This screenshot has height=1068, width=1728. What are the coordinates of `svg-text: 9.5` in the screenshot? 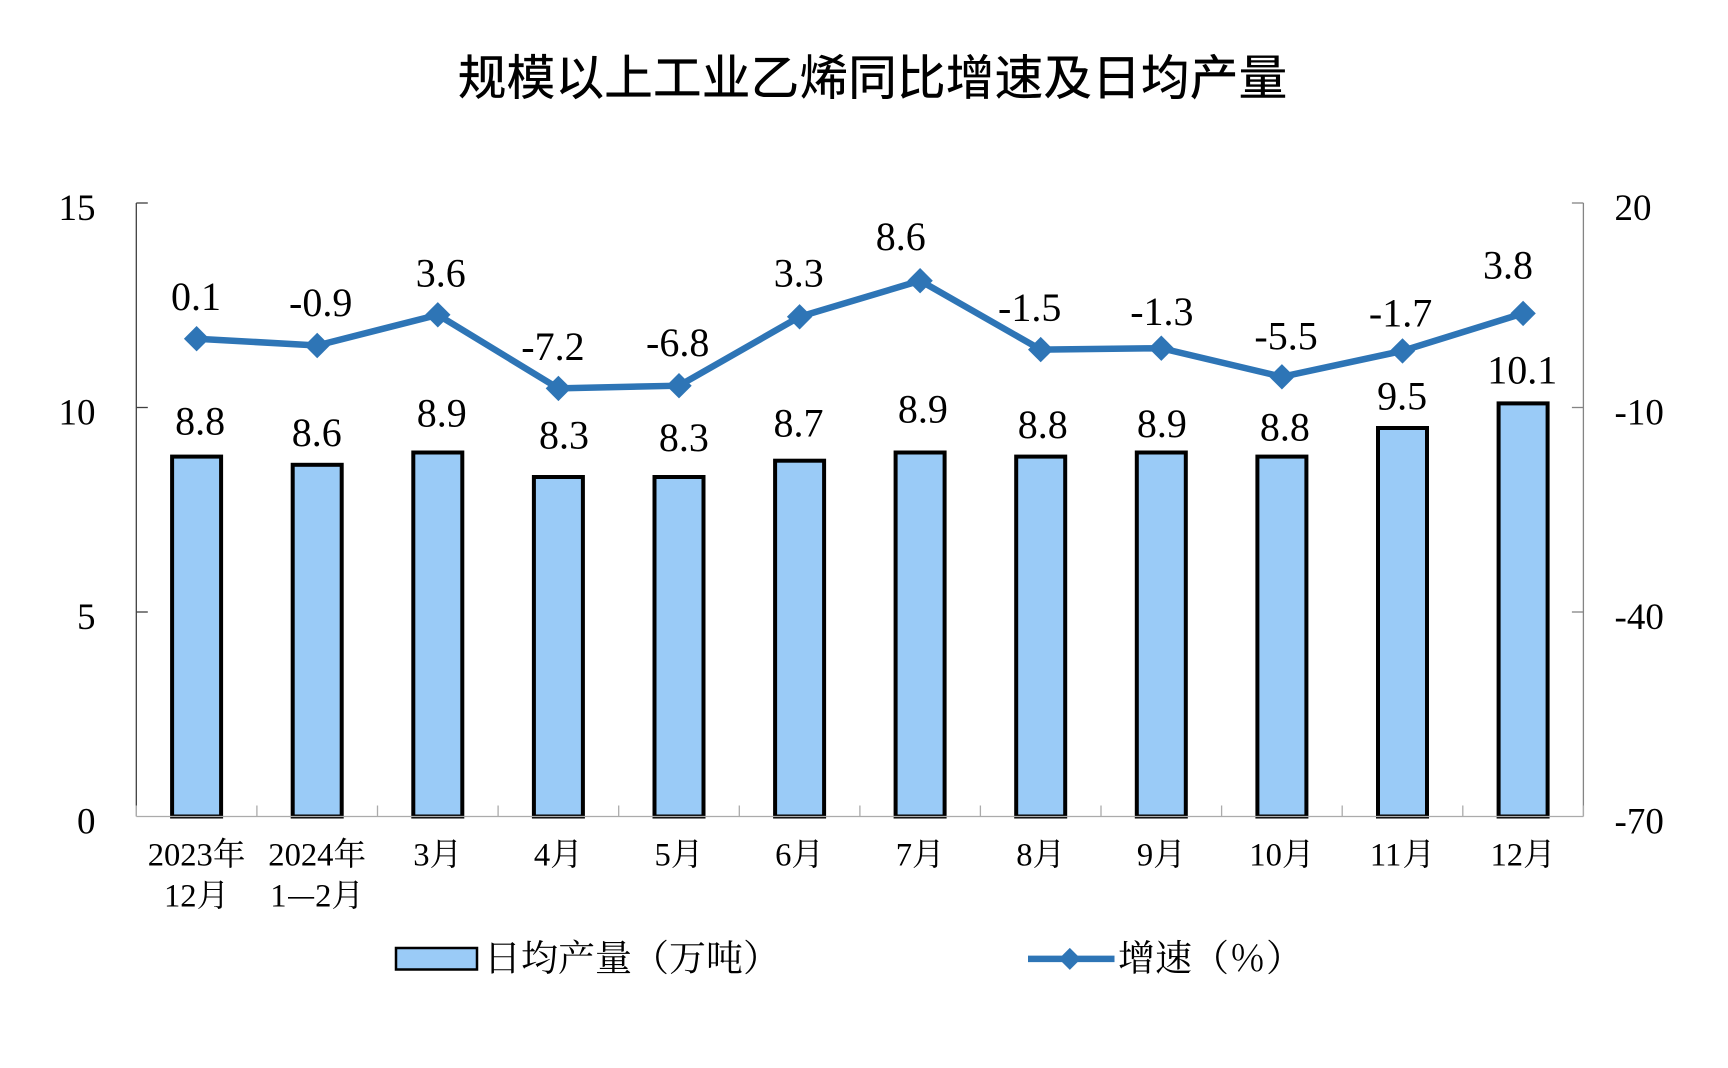 It's located at (1402, 396).